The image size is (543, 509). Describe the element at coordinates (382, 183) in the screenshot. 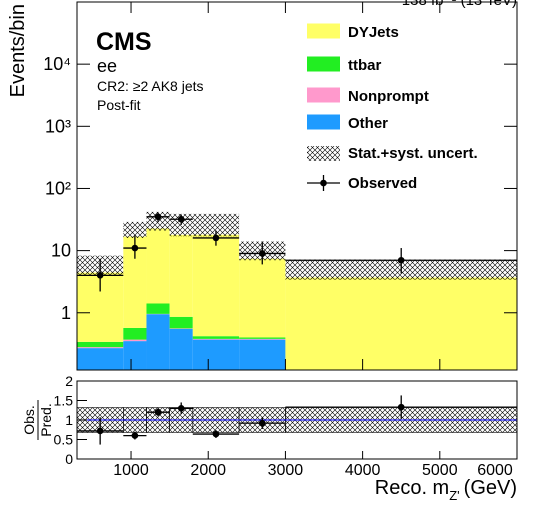

I see `legend-label: Observed` at that location.